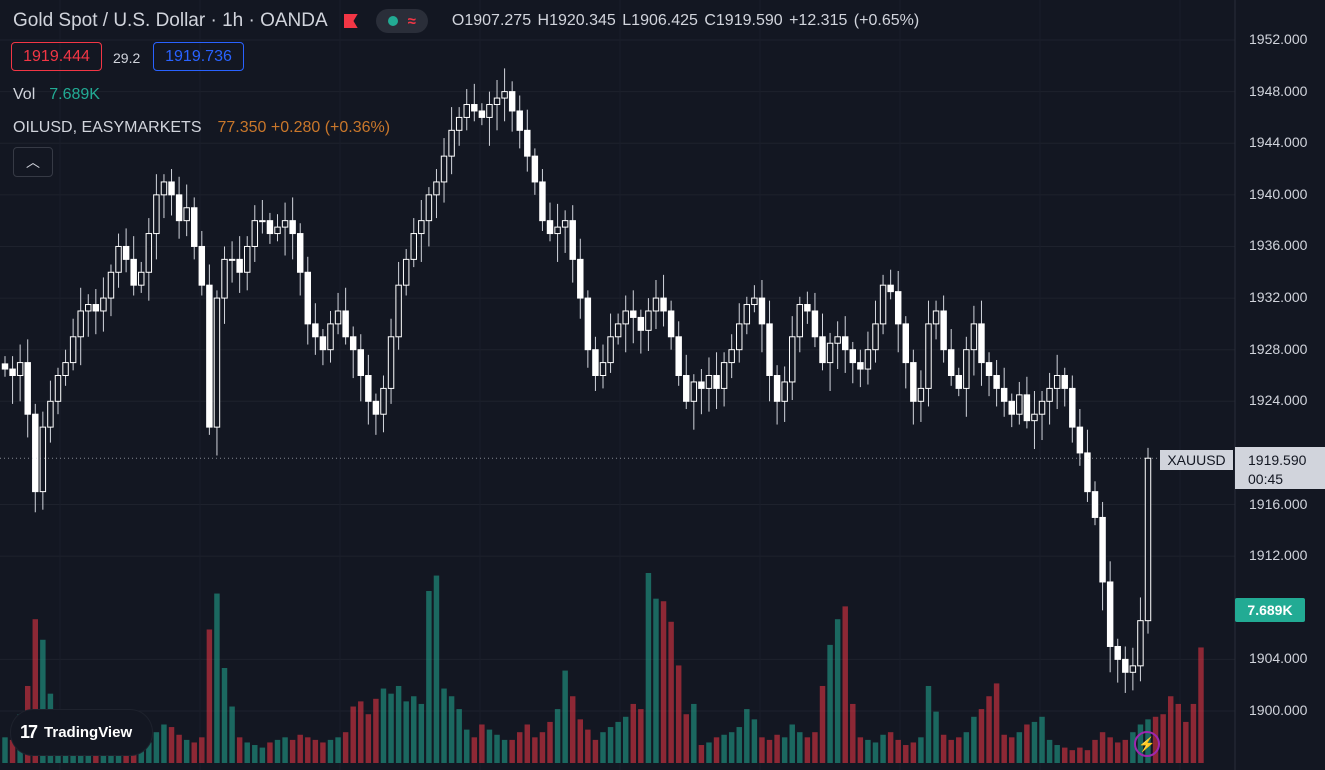 This screenshot has height=770, width=1325. Describe the element at coordinates (350, 21) in the screenshot. I see `flag-icon` at that location.